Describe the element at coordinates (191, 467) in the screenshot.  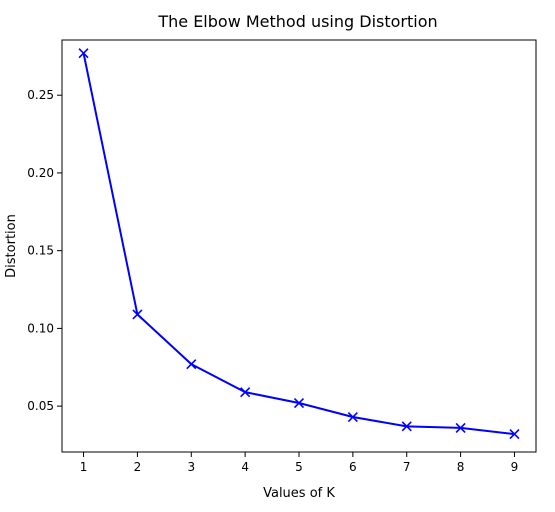
I see `x-tick-label: 3` at that location.